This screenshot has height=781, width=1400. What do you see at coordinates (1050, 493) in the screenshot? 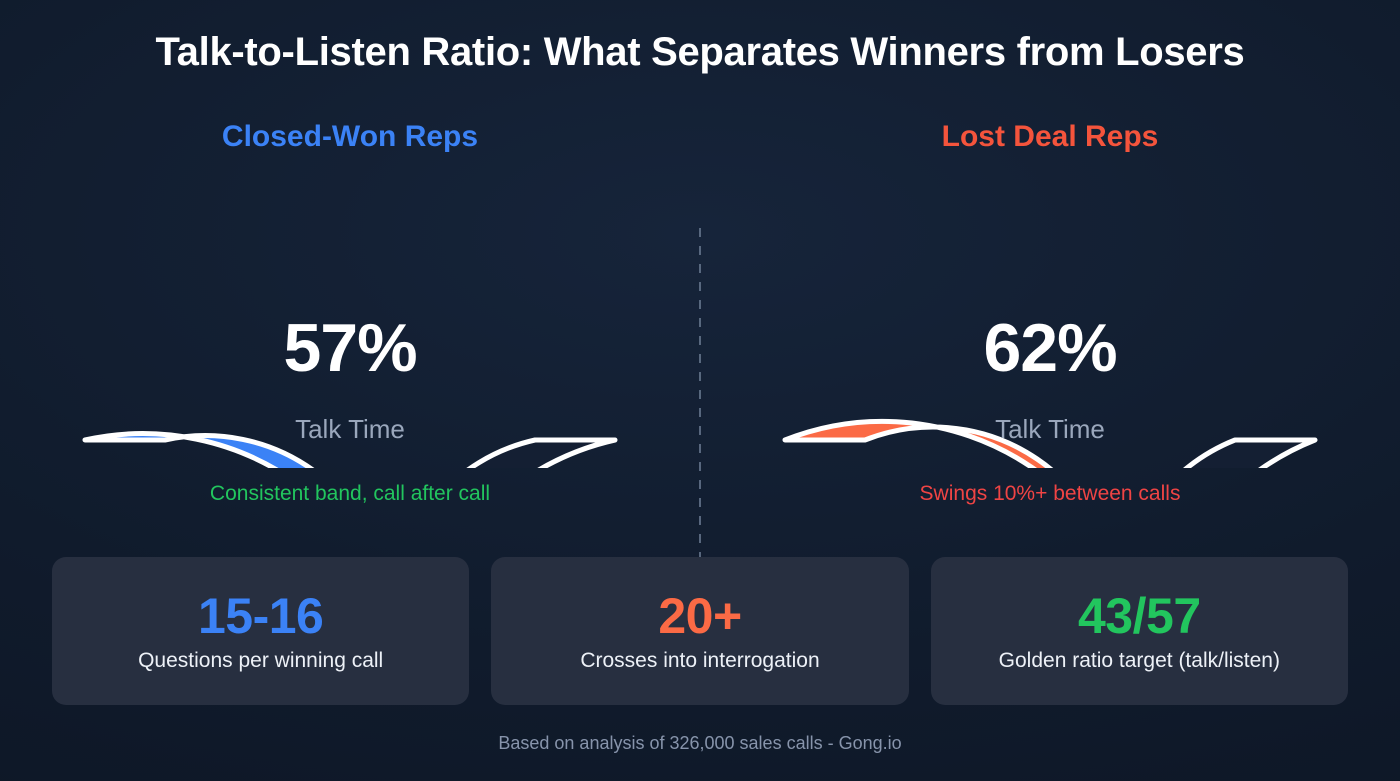
I see `panel-note-lost-deal: Swings 10%+ between calls` at bounding box center [1050, 493].